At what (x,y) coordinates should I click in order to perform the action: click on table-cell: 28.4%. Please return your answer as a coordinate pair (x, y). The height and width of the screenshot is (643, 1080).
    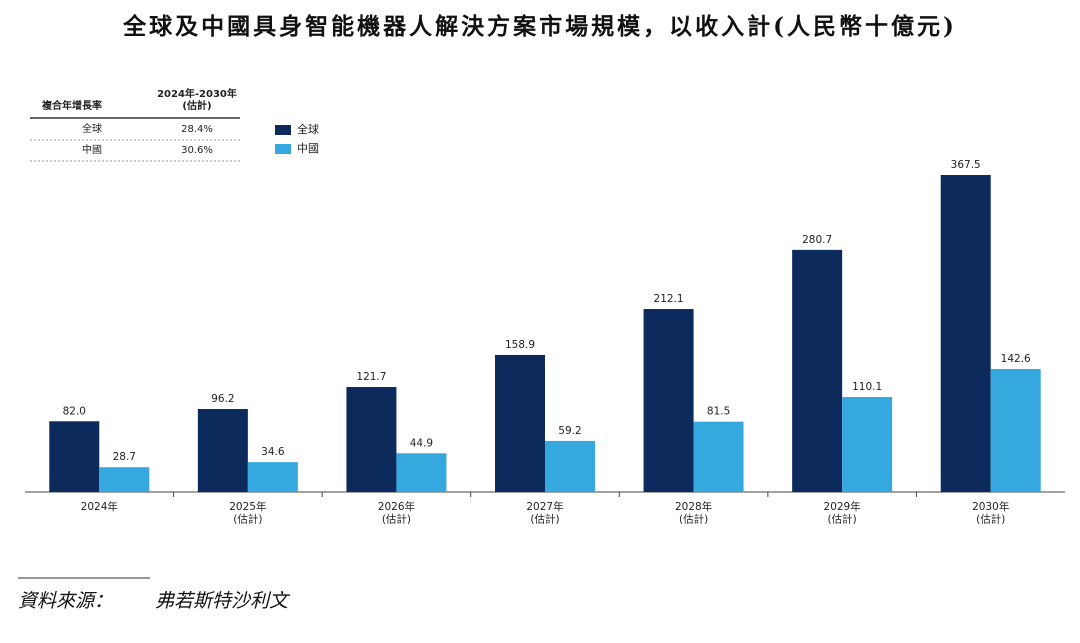
    Looking at the image, I should click on (197, 129).